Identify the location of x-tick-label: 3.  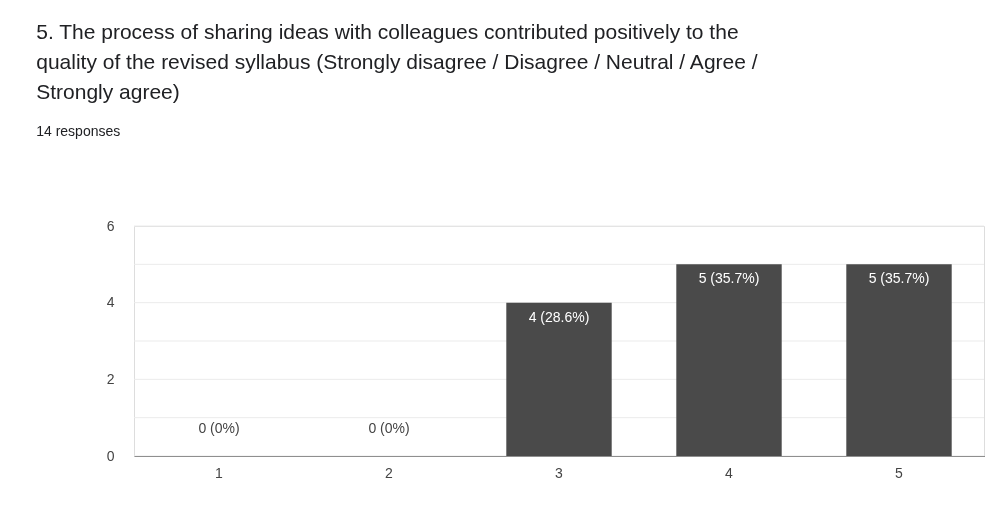
(559, 472).